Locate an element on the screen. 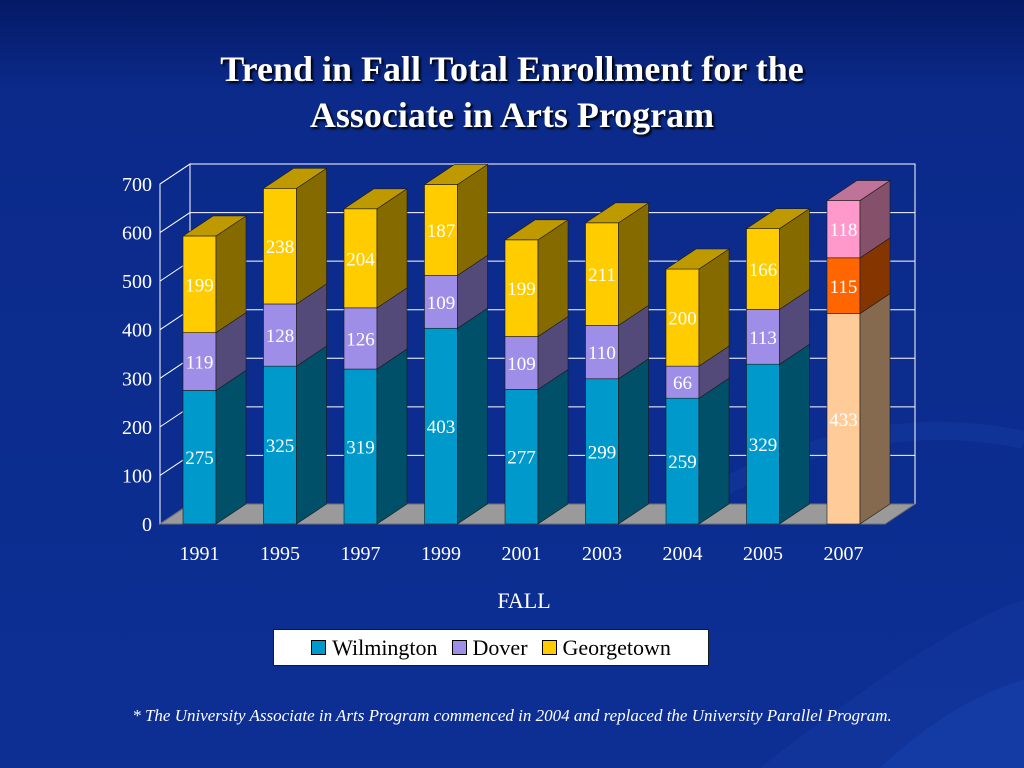 The image size is (1024, 768). bar-wilmington-1997 is located at coordinates (360, 446).